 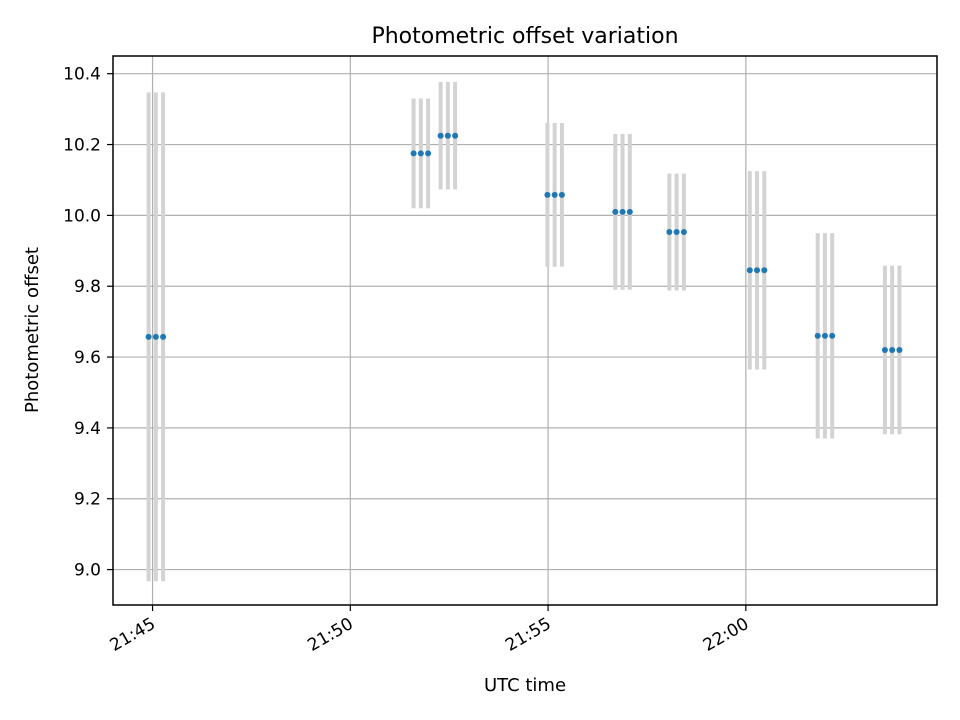 What do you see at coordinates (87, 358) in the screenshot?
I see `y-tick-label: 9.6` at bounding box center [87, 358].